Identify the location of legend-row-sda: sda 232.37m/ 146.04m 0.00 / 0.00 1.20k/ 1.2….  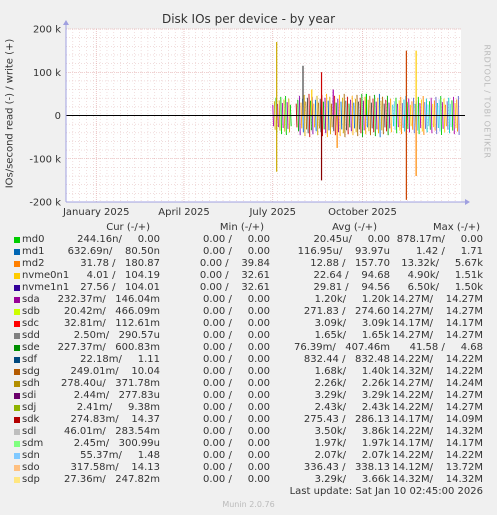
(248, 300).